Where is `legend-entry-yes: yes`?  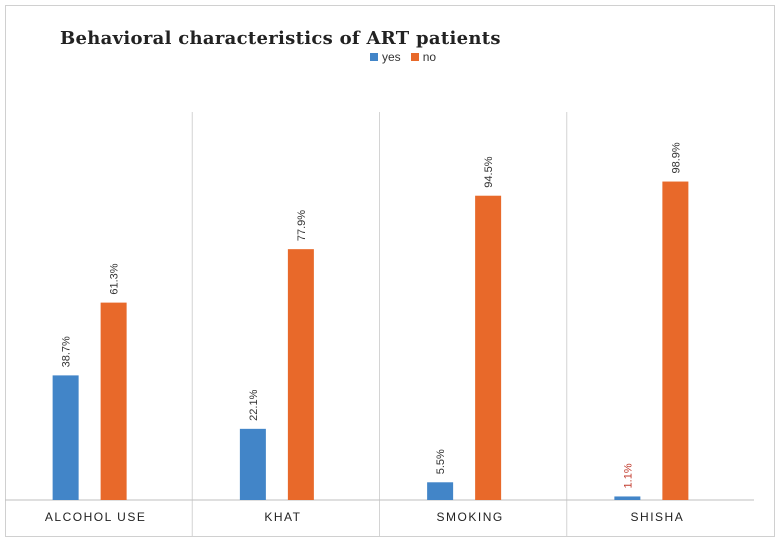 legend-entry-yes: yes is located at coordinates (385, 57).